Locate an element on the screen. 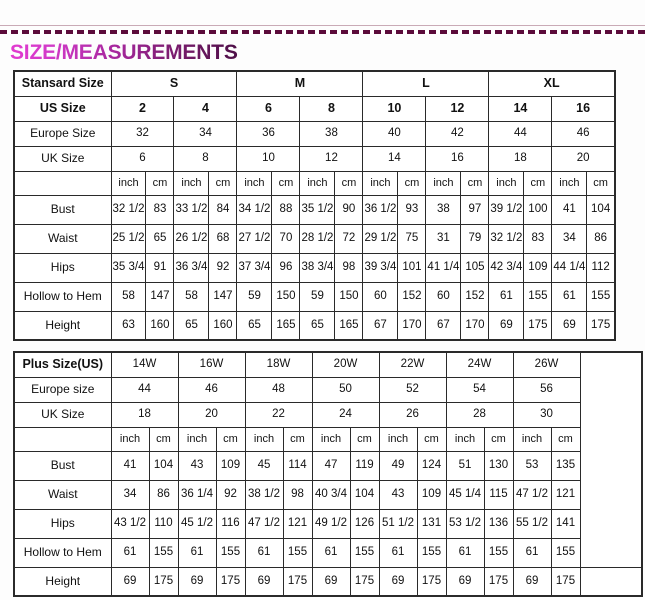 The height and width of the screenshot is (600, 645). measure-value: 41 is located at coordinates (569, 209).